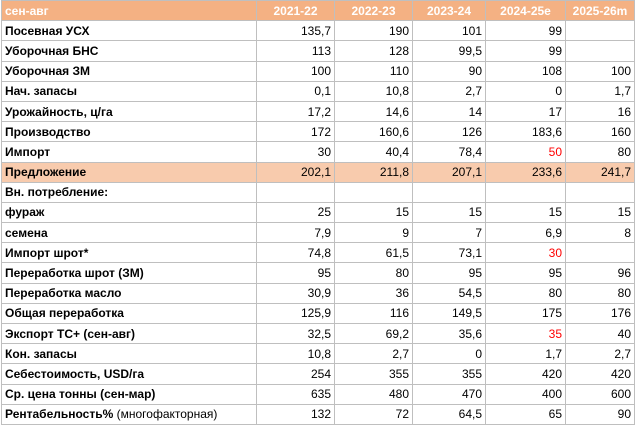 This screenshot has height=426, width=635. What do you see at coordinates (449, 172) in the screenshot?
I see `value-cell: 207,1` at bounding box center [449, 172].